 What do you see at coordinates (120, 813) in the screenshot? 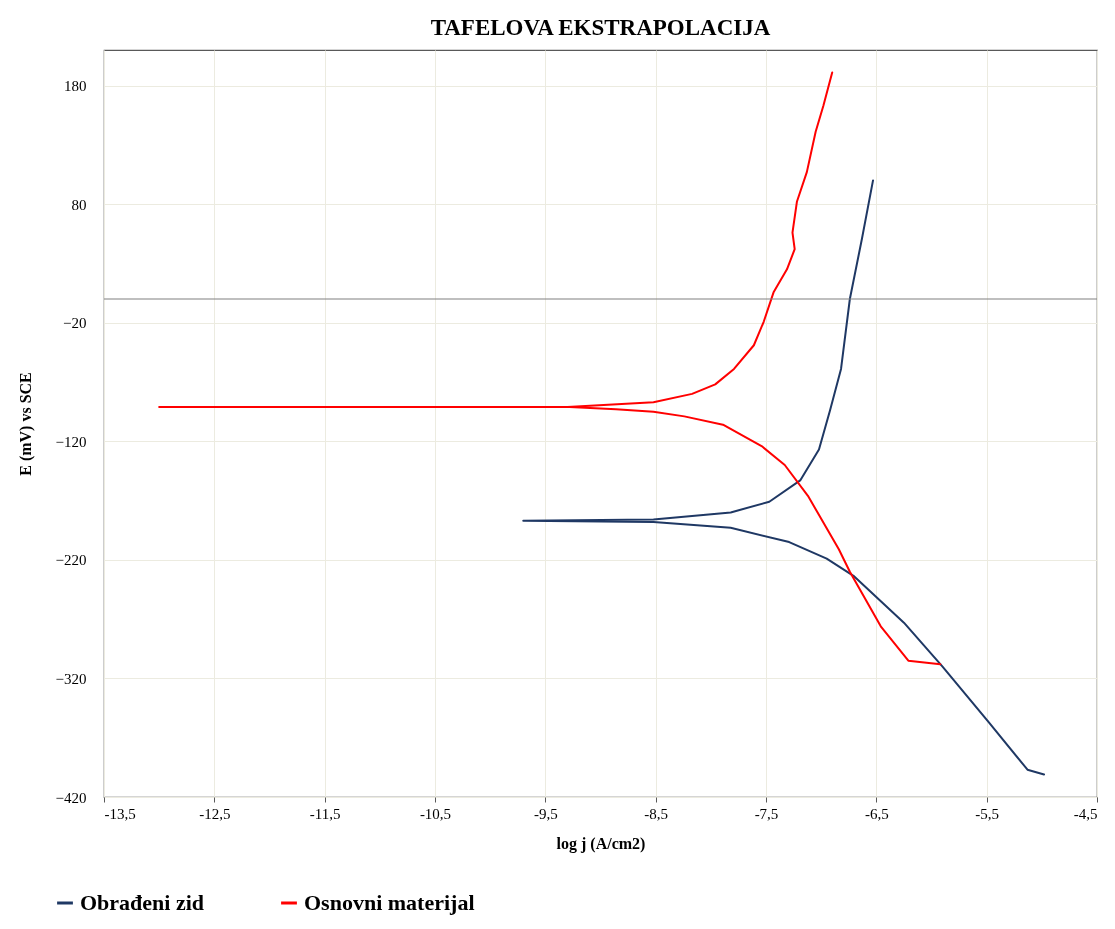
I see `x-tick-label: -13,5` at bounding box center [120, 813].